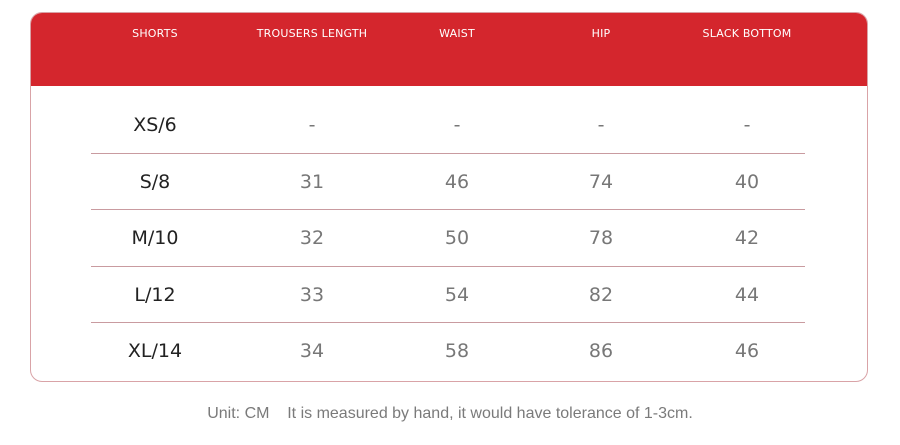  What do you see at coordinates (747, 294) in the screenshot?
I see `measurement: 44` at bounding box center [747, 294].